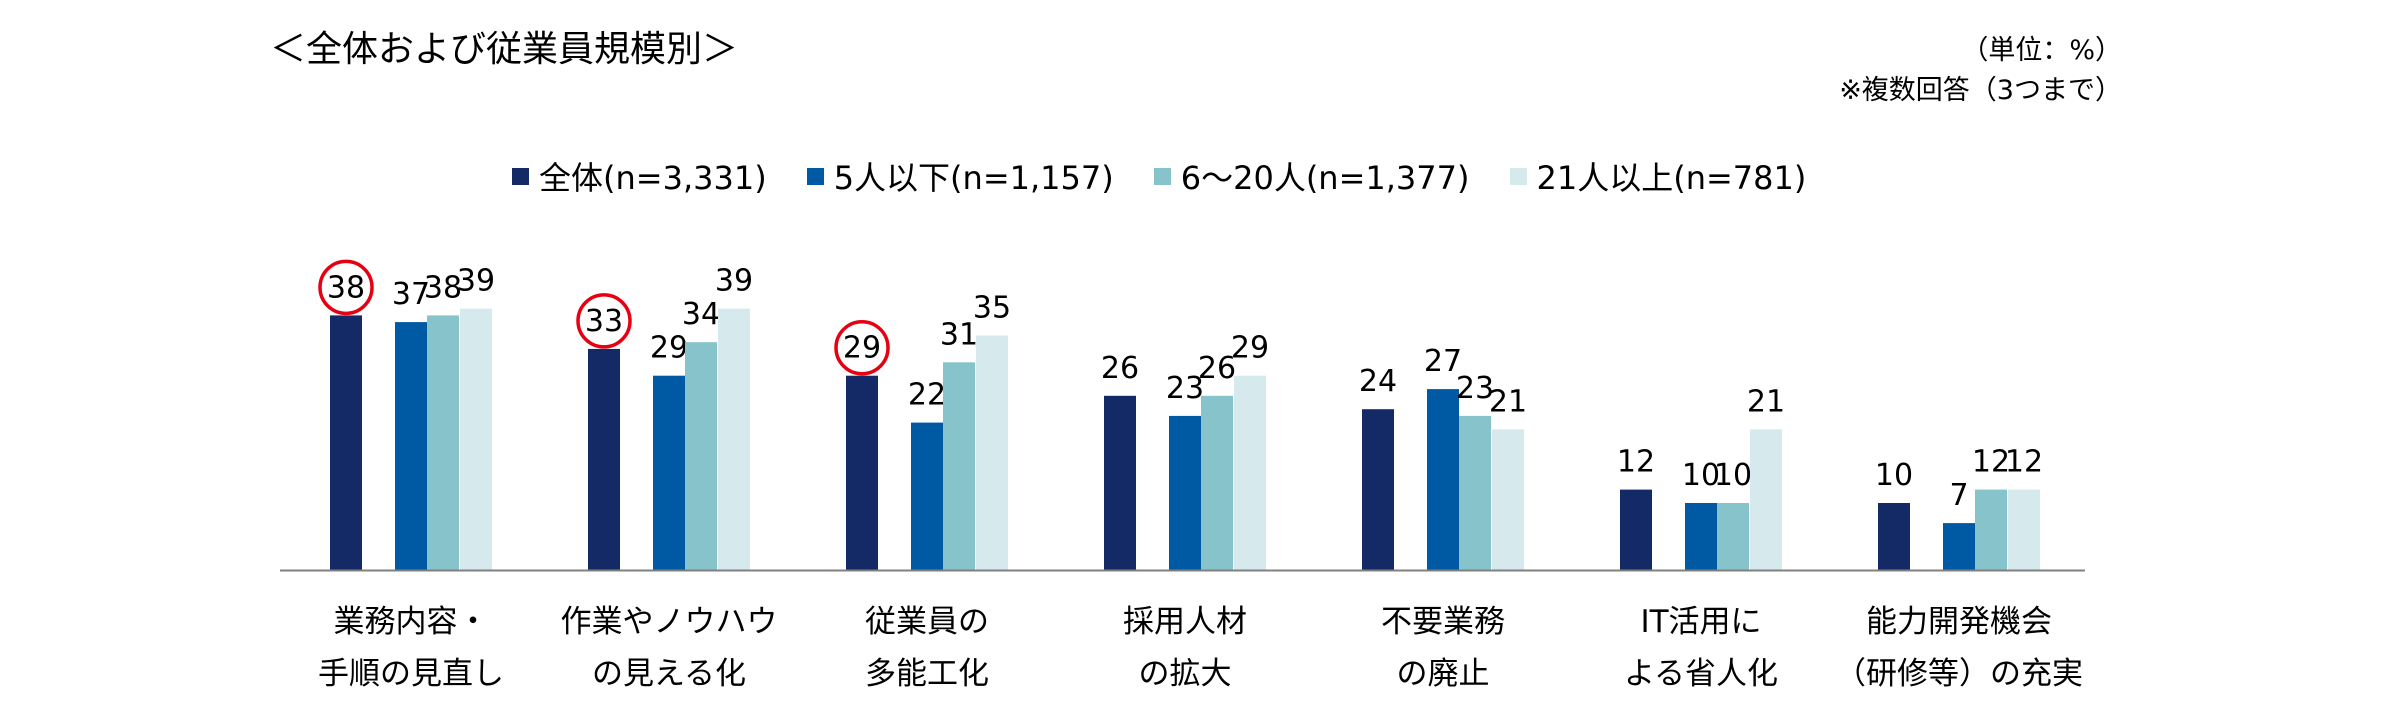  What do you see at coordinates (992, 308) in the screenshot?
I see `data-label-4-3: 35` at bounding box center [992, 308].